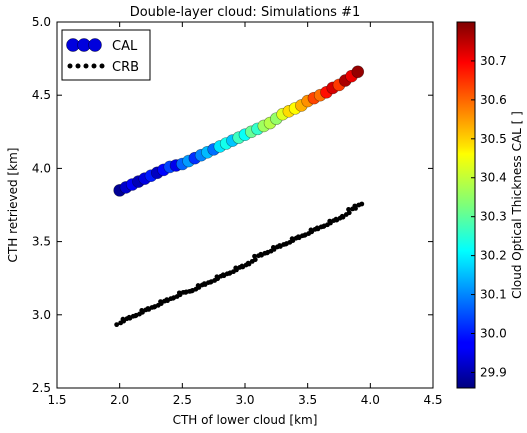 The width and height of the screenshot is (527, 433). I want to click on colorbar-tick-label: 30.1, so click(493, 295).